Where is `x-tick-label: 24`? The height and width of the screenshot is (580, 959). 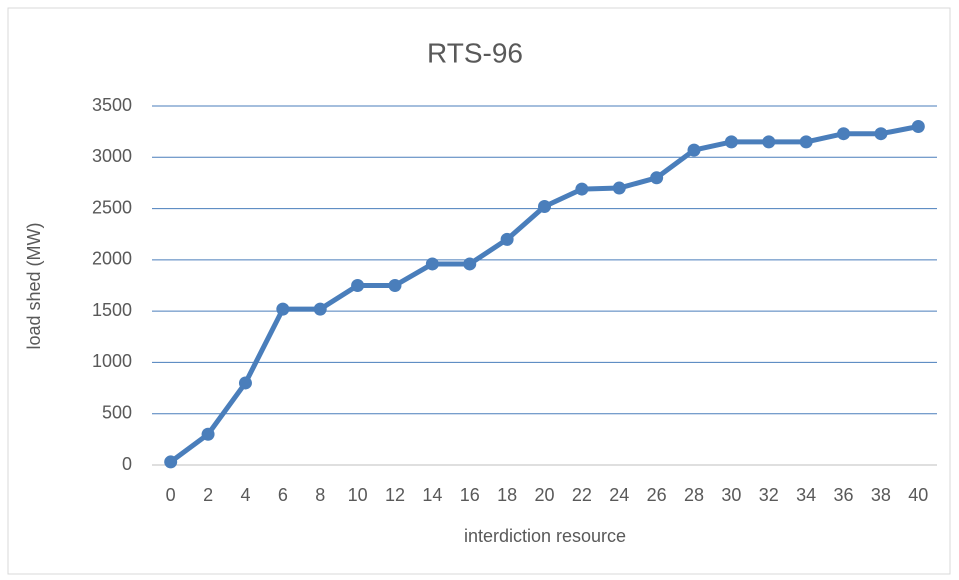
x-tick-label: 24 is located at coordinates (619, 495).